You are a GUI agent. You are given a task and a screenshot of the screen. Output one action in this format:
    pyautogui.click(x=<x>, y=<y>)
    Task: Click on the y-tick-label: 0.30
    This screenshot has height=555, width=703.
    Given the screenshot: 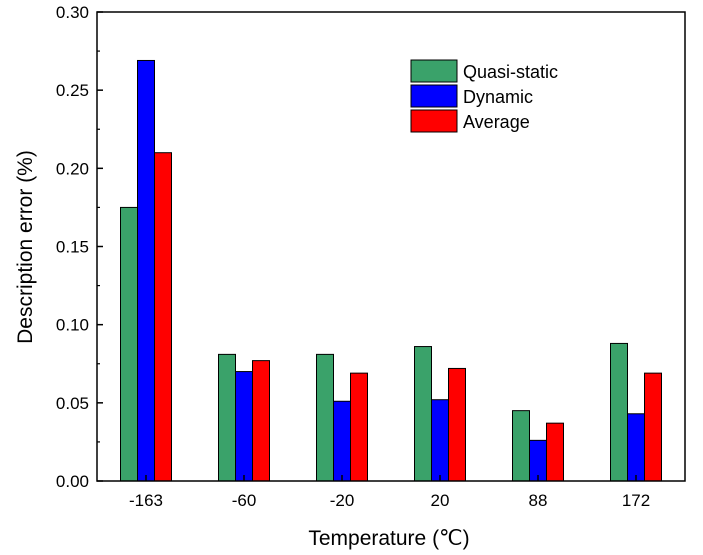 What is the action you would take?
    pyautogui.click(x=72, y=12)
    